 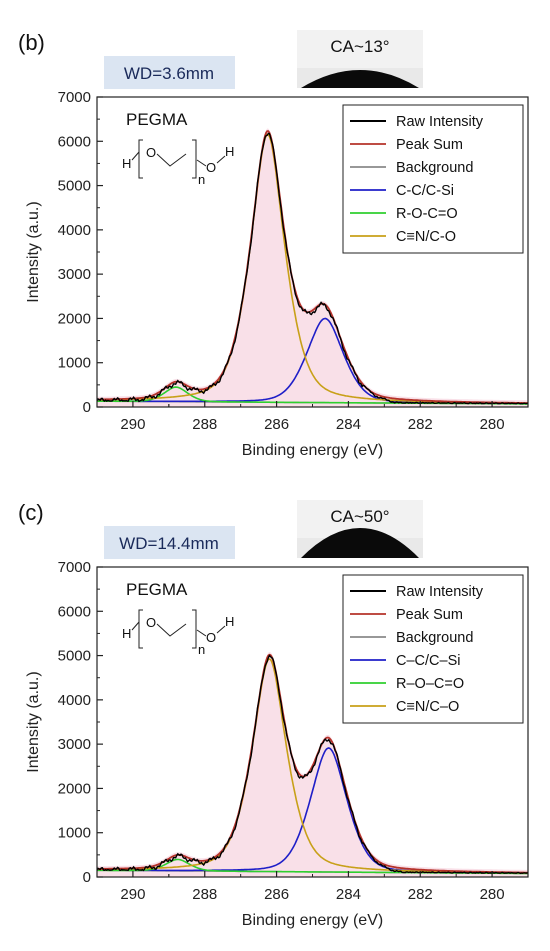 I want to click on droplet-sky, so click(x=360, y=49).